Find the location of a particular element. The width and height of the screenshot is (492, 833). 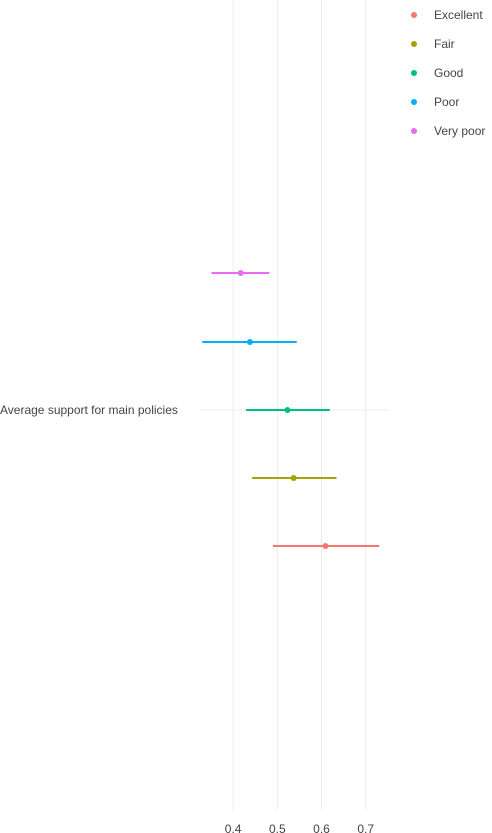

x-tick-label: 0.6 is located at coordinates (321, 827).